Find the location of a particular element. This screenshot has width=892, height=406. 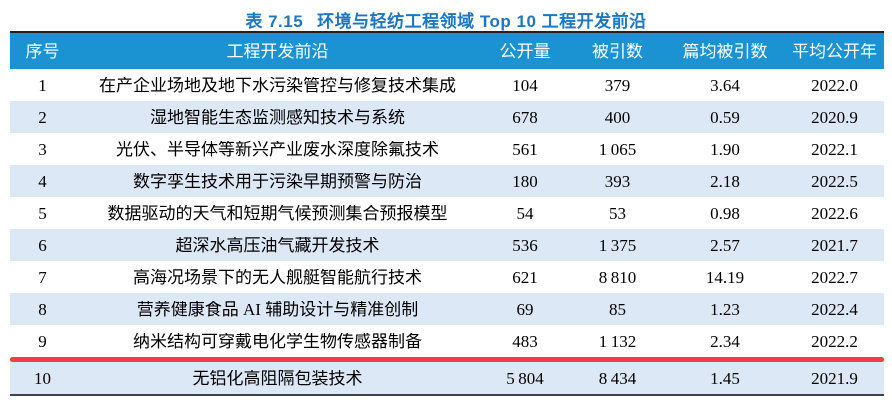

table-row: 5 数据驱动的天气和短期气候预测集合预报模型 54 53 0.98 2022.6 is located at coordinates (447, 213).